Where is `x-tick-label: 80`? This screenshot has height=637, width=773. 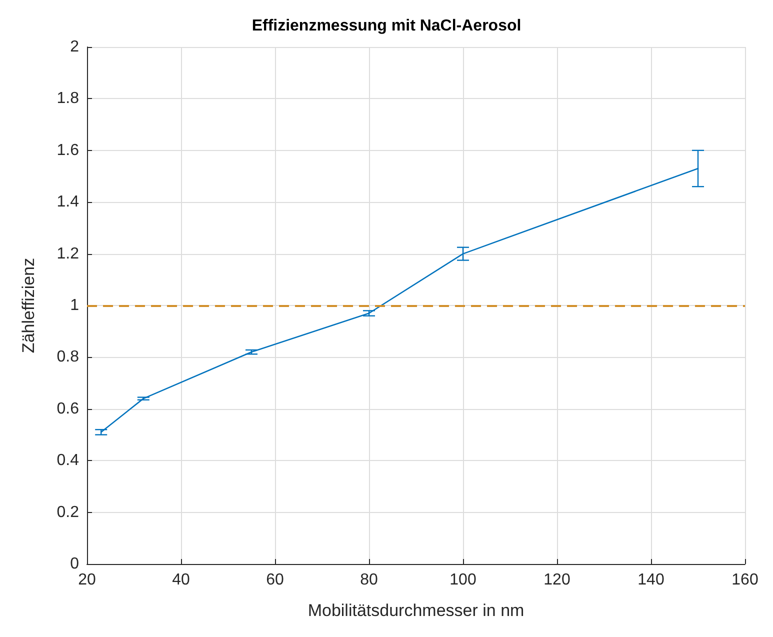 x-tick-label: 80 is located at coordinates (369, 580).